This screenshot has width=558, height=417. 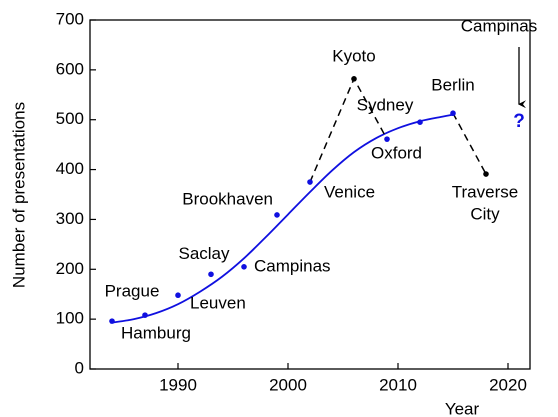 I want to click on x-tick-label: 2020, so click(x=508, y=384).